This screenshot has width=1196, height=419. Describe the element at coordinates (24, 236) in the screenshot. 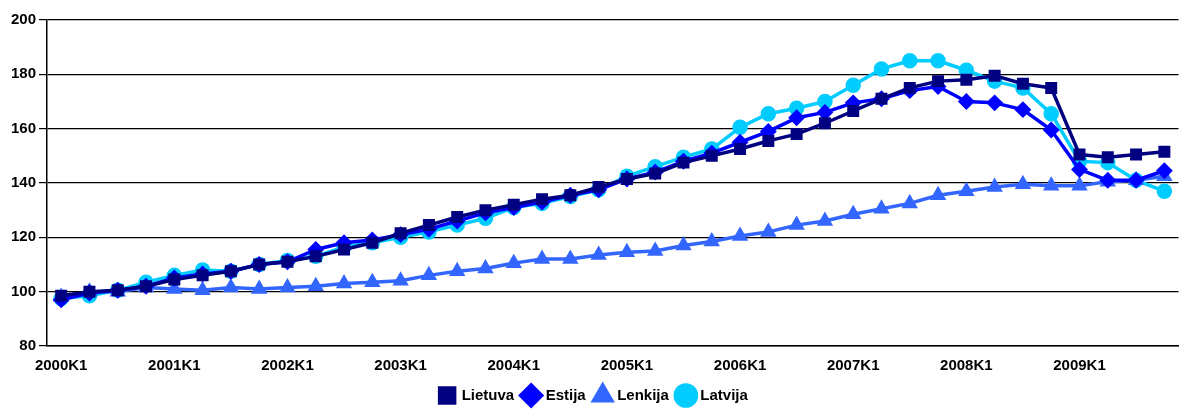

I see `y-tick-label: 120` at that location.